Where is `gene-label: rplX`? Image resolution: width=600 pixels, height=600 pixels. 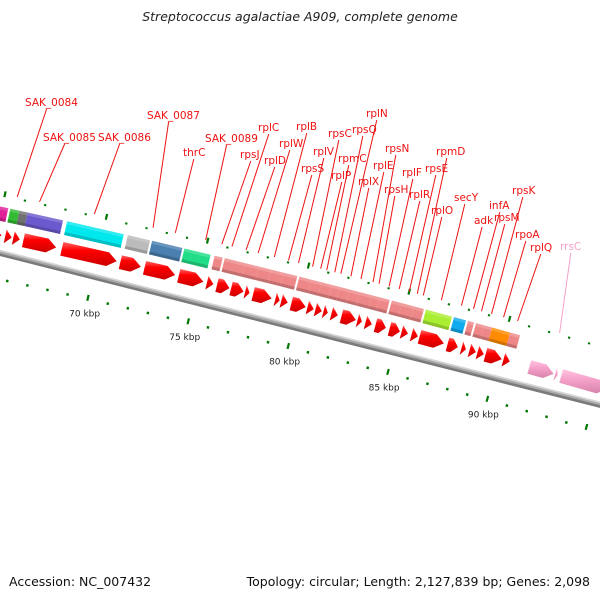
gene-label: rplX is located at coordinates (368, 182).